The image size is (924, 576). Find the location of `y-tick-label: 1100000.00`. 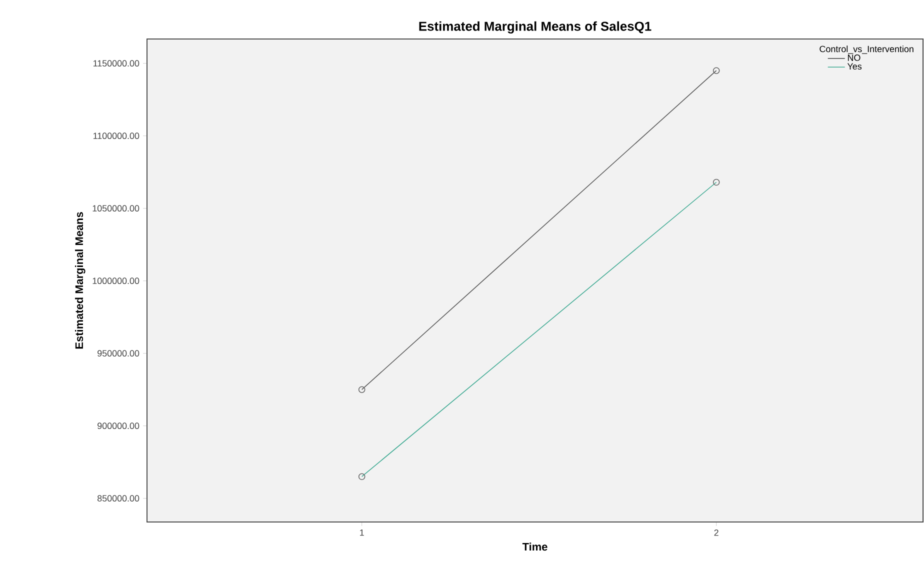

y-tick-label: 1100000.00 is located at coordinates (116, 136).